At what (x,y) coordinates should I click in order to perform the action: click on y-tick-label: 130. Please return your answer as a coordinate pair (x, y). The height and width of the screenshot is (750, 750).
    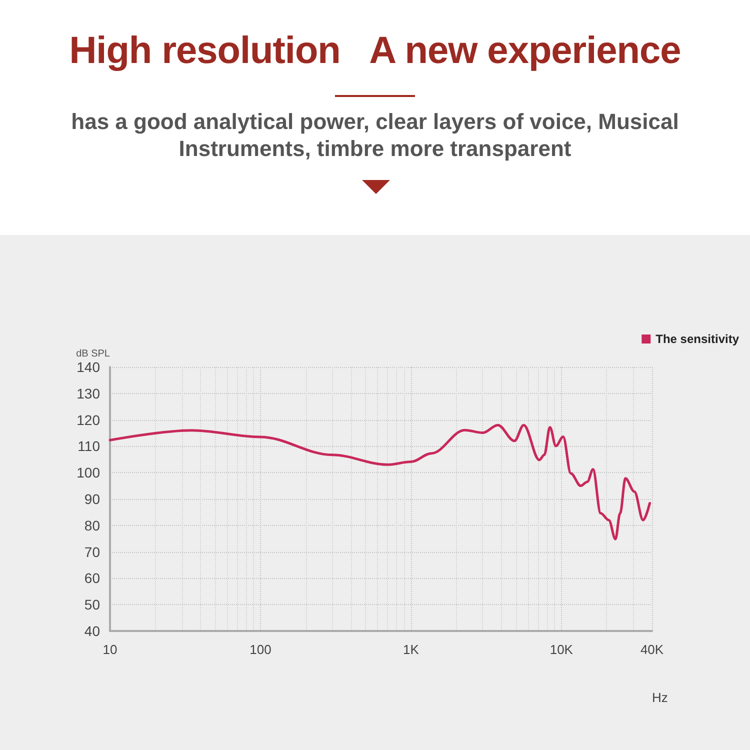
    Looking at the image, I should click on (88, 393).